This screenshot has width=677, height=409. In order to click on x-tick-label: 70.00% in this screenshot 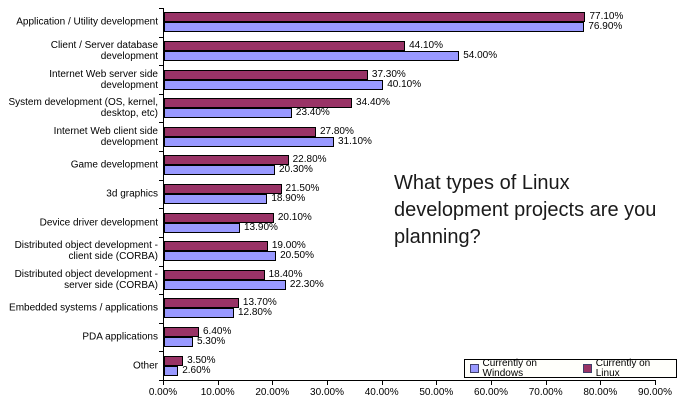, I will do `click(545, 392)`.